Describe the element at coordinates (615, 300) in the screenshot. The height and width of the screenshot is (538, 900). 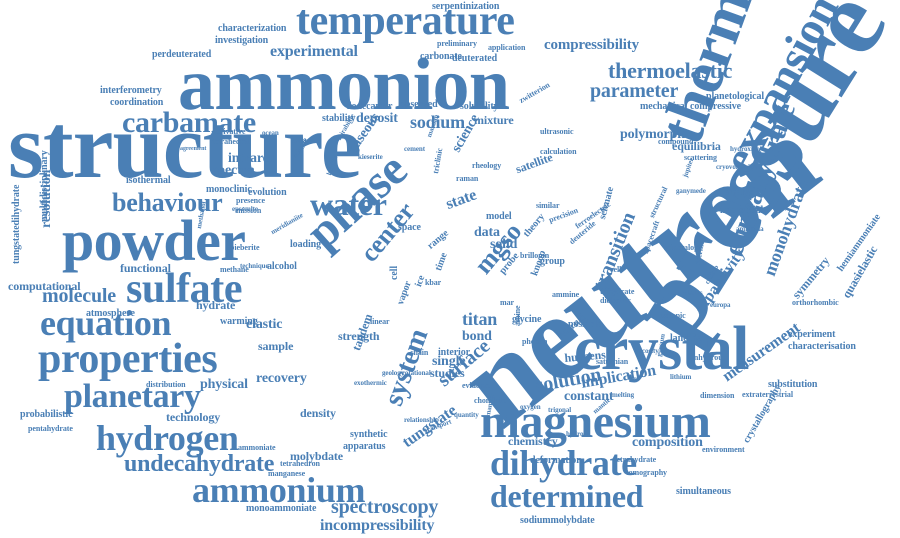
I see `cloud-word: dielectric` at that location.